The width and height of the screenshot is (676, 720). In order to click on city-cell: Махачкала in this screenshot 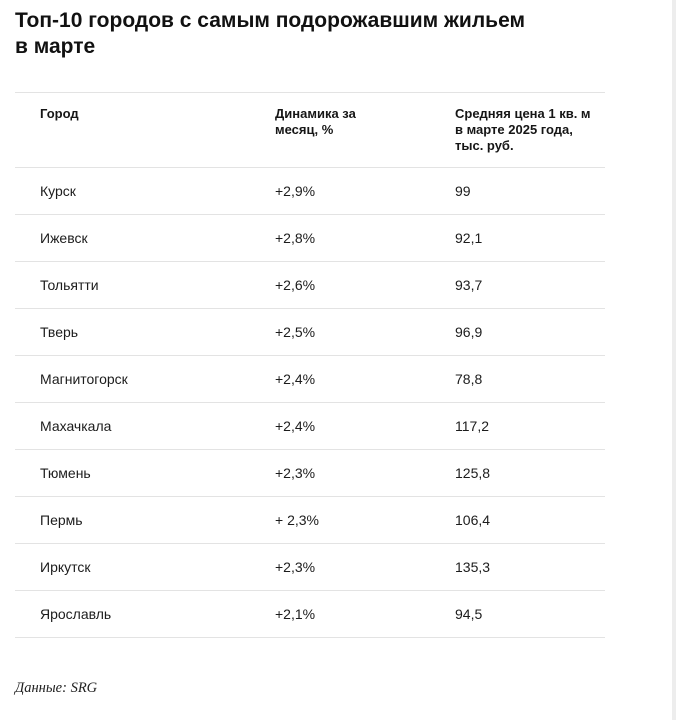, I will do `click(145, 426)`.